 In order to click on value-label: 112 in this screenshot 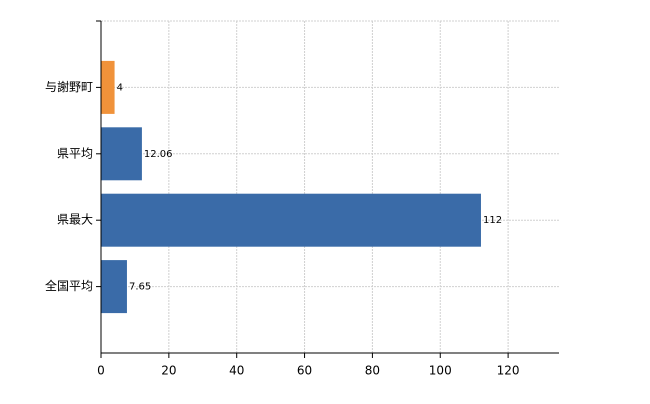, I will do `click(492, 220)`.